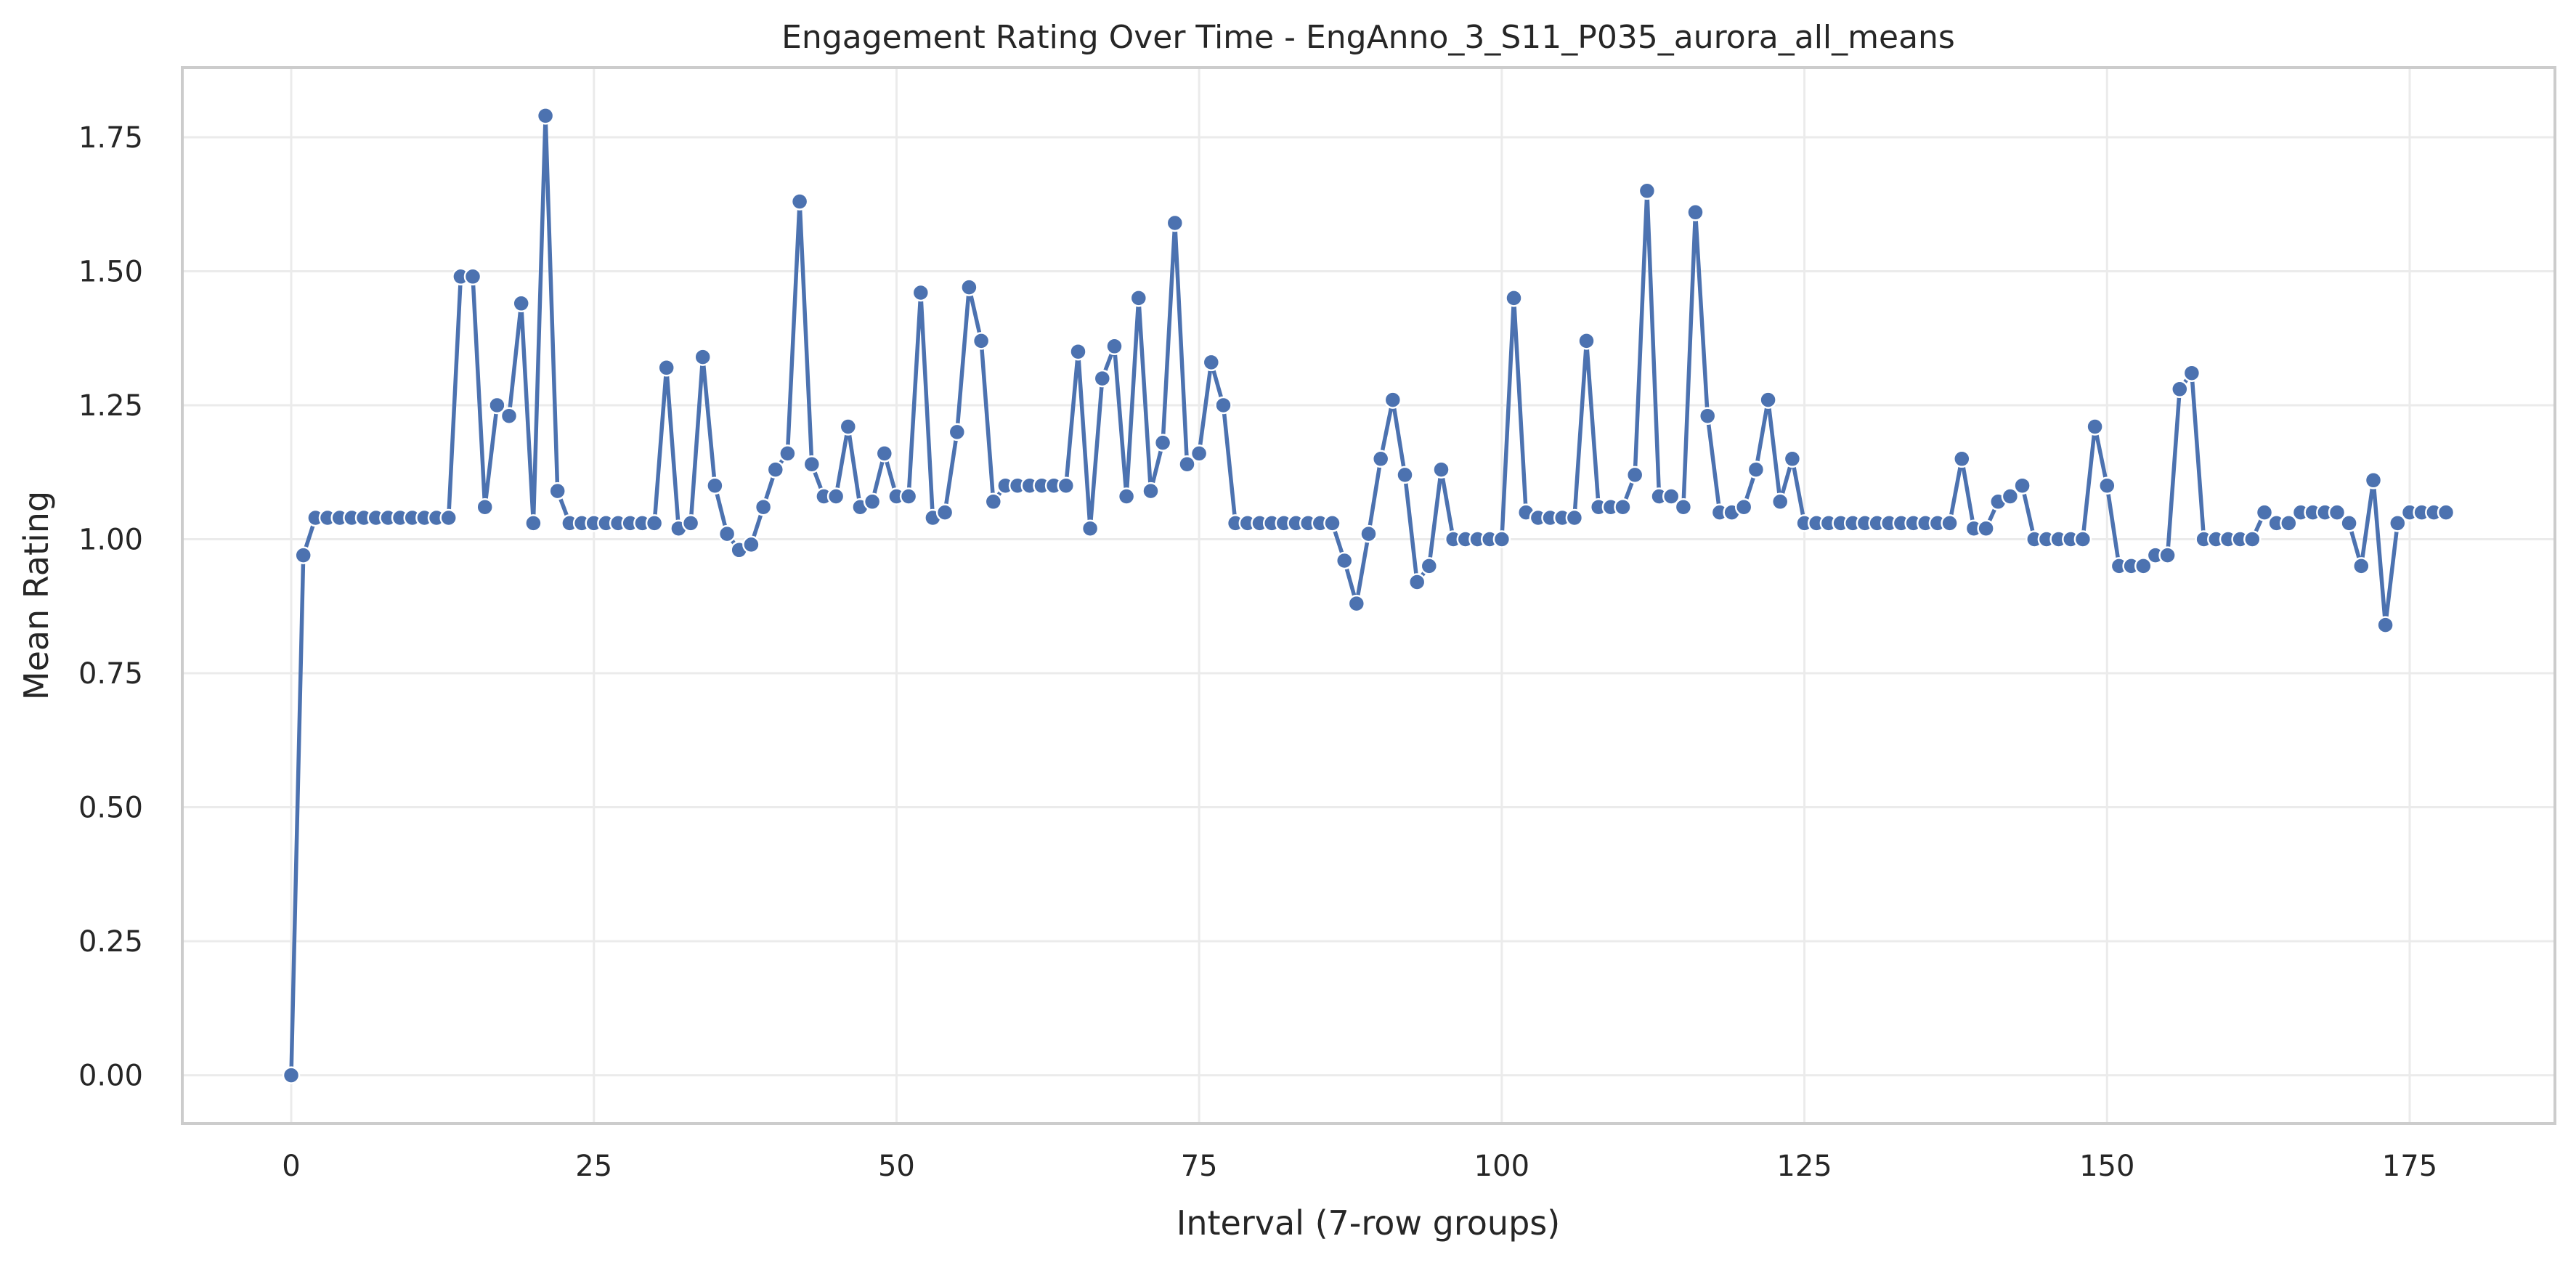 The image size is (2576, 1268). What do you see at coordinates (111, 406) in the screenshot?
I see `y-tick-label: 1.25` at bounding box center [111, 406].